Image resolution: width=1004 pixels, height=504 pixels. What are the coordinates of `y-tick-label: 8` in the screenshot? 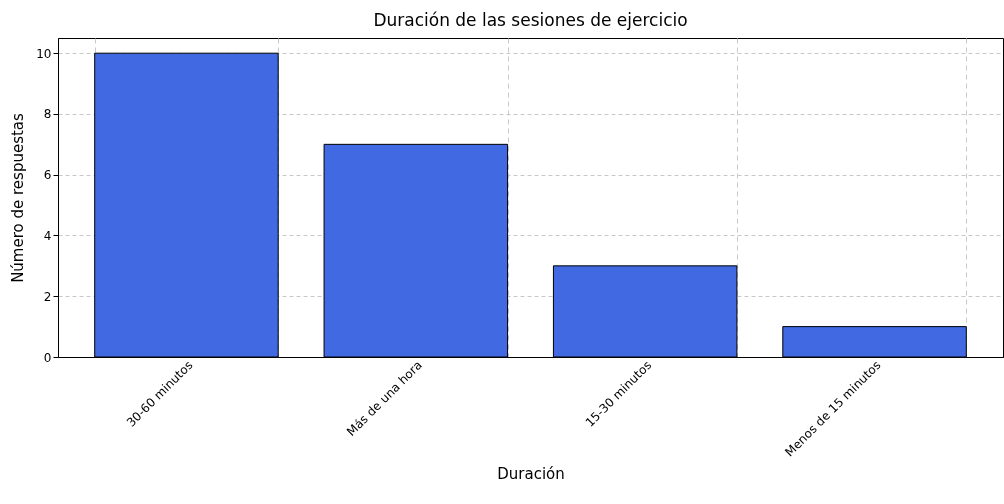 It's located at (47, 114).